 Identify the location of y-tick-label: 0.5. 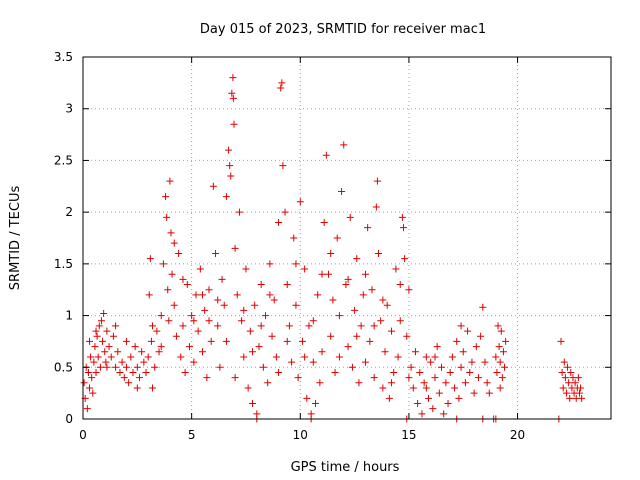
(63, 367).